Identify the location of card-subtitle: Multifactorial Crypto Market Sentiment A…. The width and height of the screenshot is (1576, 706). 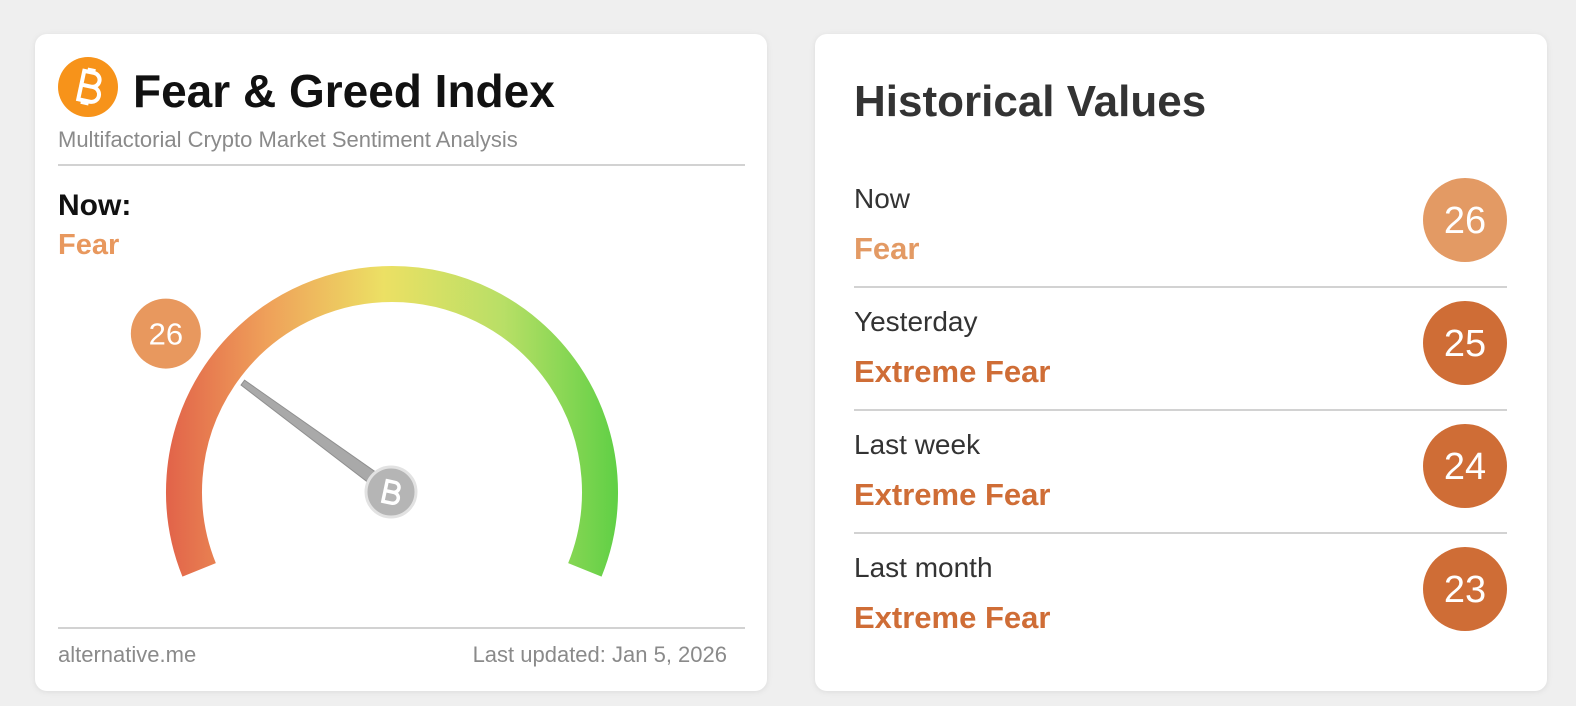
(288, 139).